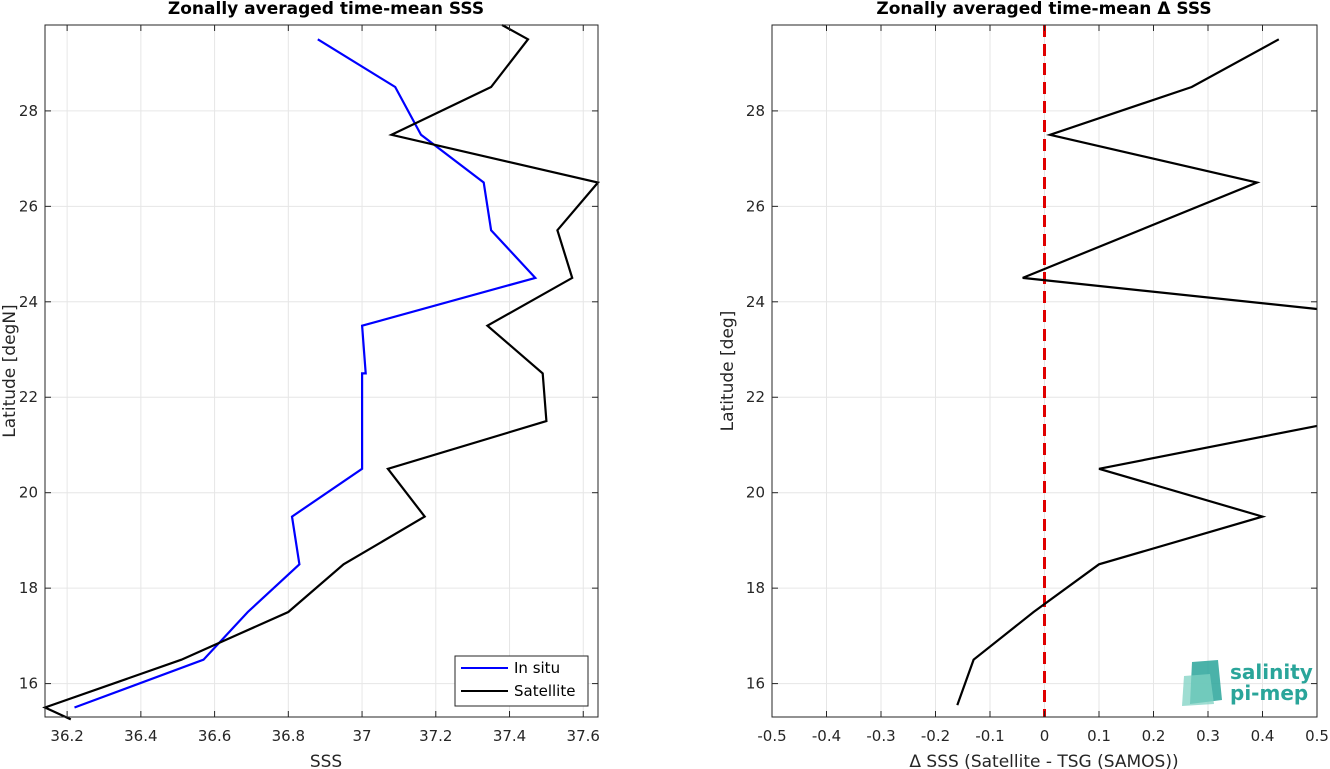 Image resolution: width=1330 pixels, height=769 pixels. I want to click on x-tick-label: -0.3, so click(880, 736).